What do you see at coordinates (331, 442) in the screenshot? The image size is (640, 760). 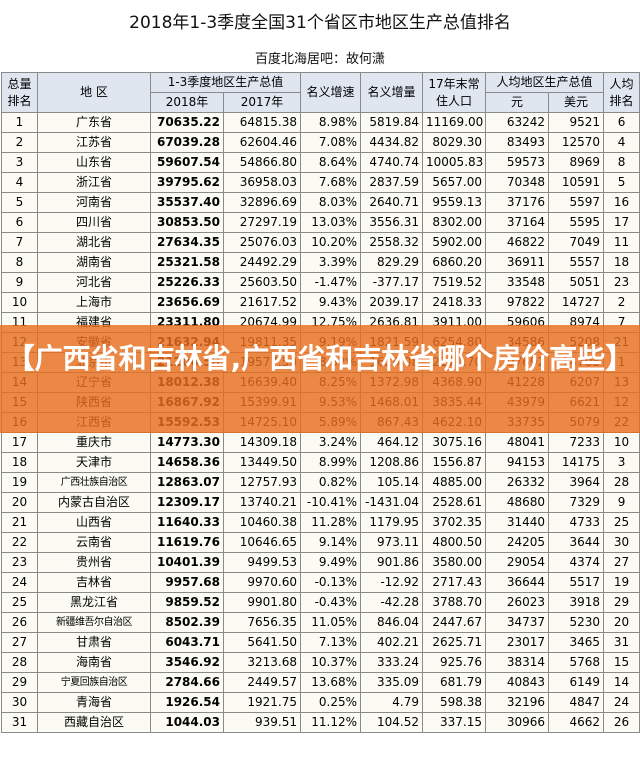 I see `table-cell: 3.24%` at bounding box center [331, 442].